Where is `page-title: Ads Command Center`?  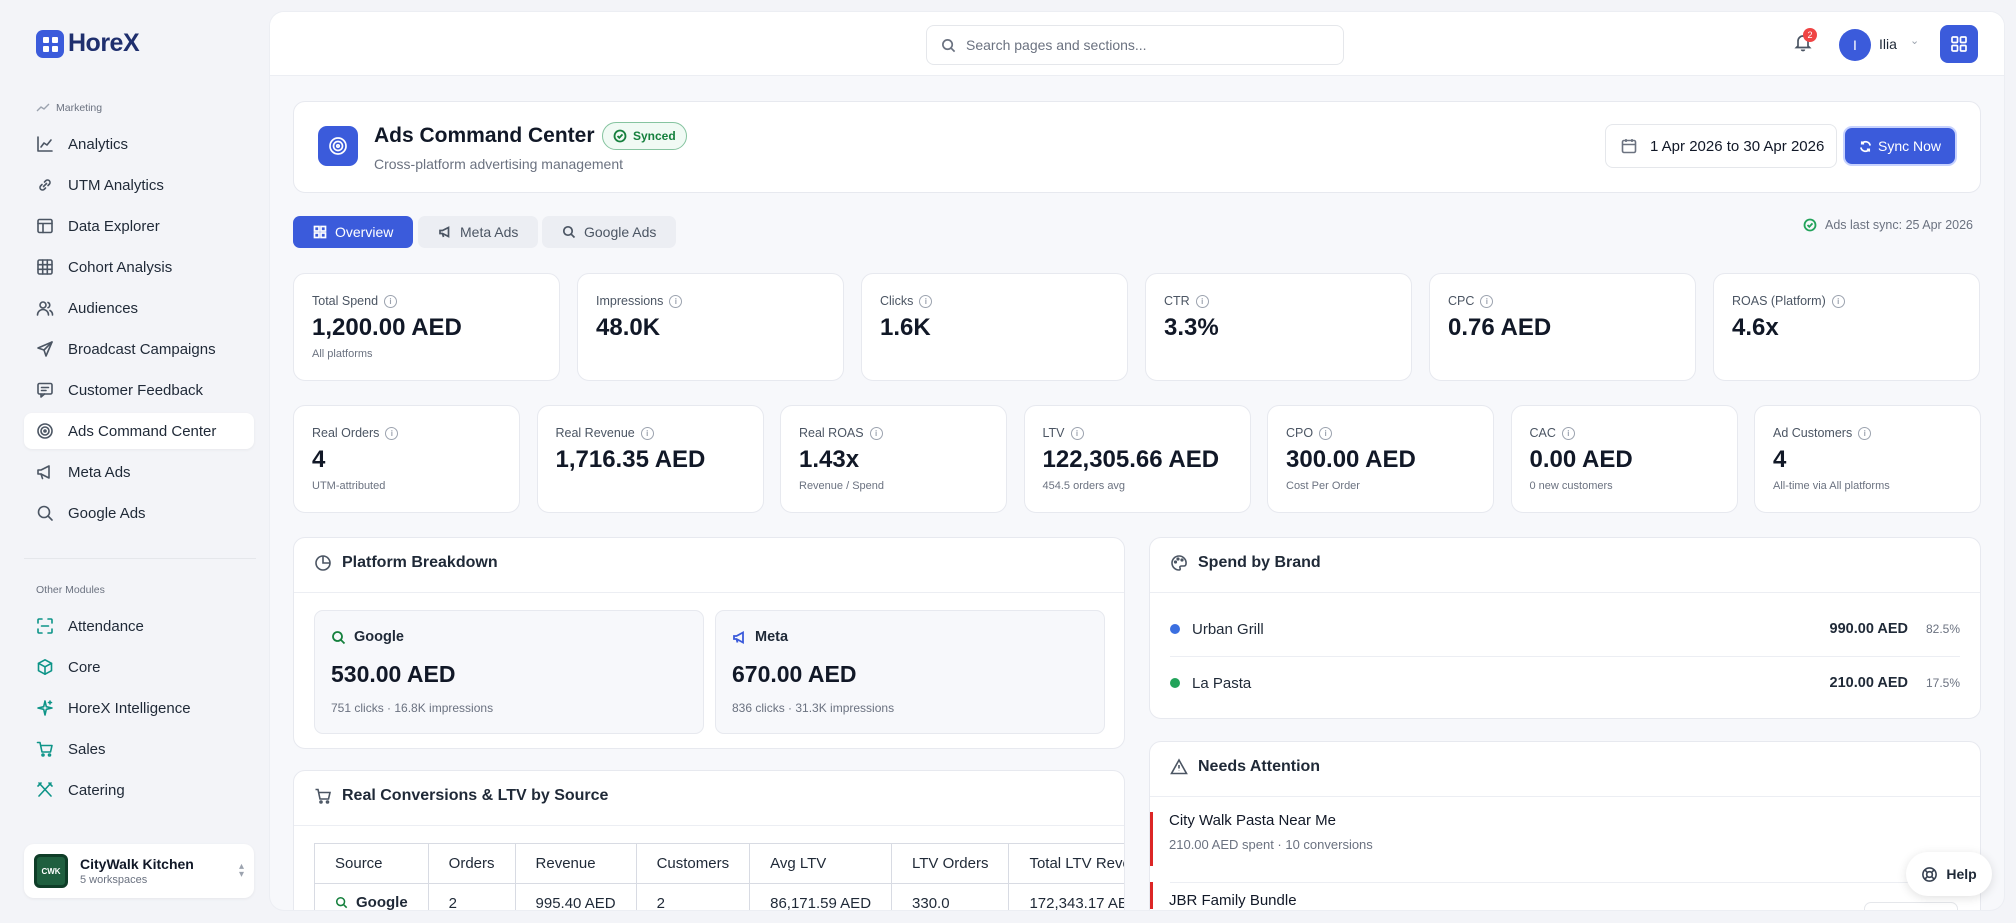 page-title: Ads Command Center is located at coordinates (484, 135).